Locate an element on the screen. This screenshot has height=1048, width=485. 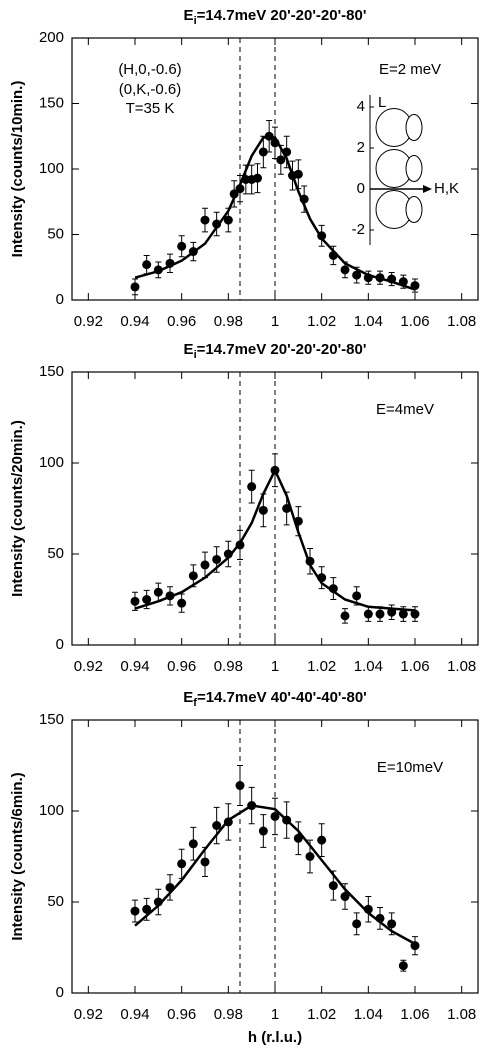
y-axis-label: Intensity (counts/10min.) is located at coordinates (17, 169).